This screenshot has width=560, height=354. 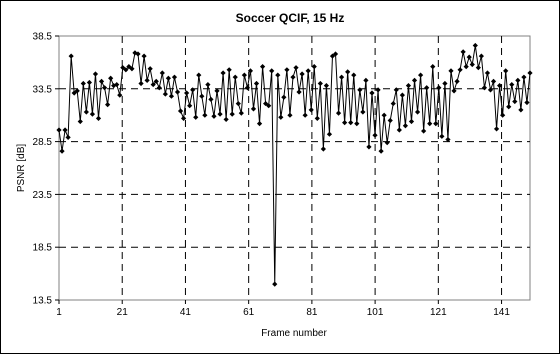 What do you see at coordinates (438, 312) in the screenshot?
I see `x-tick-label: 121` at bounding box center [438, 312].